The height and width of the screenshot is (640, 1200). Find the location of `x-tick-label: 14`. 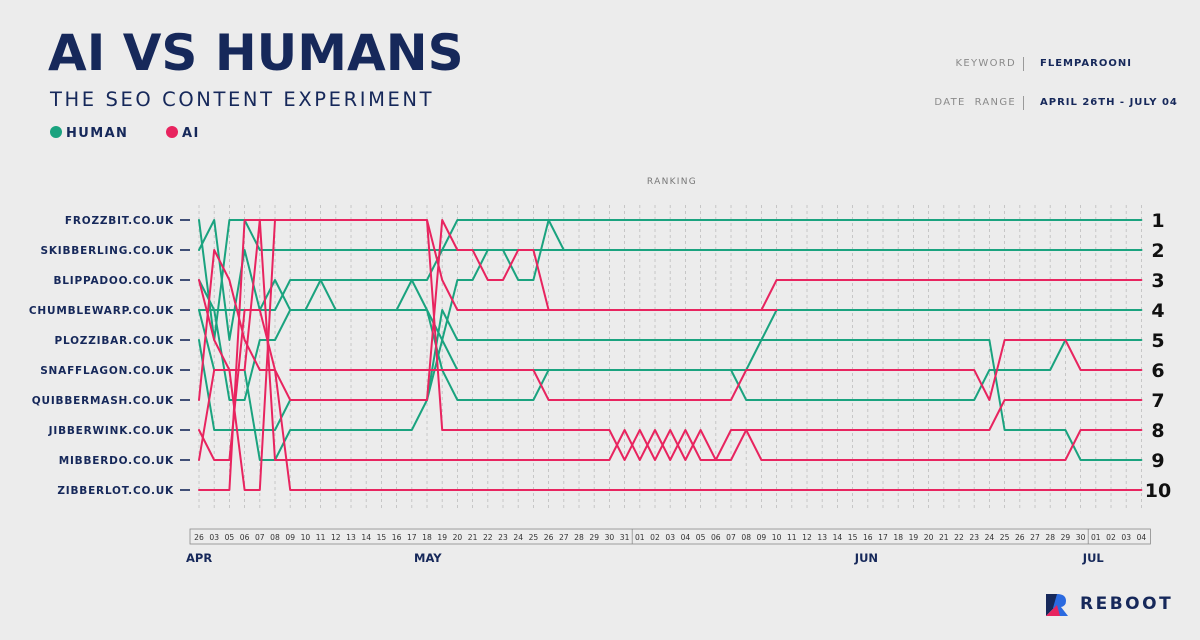

x-tick-label: 14 is located at coordinates (838, 537).